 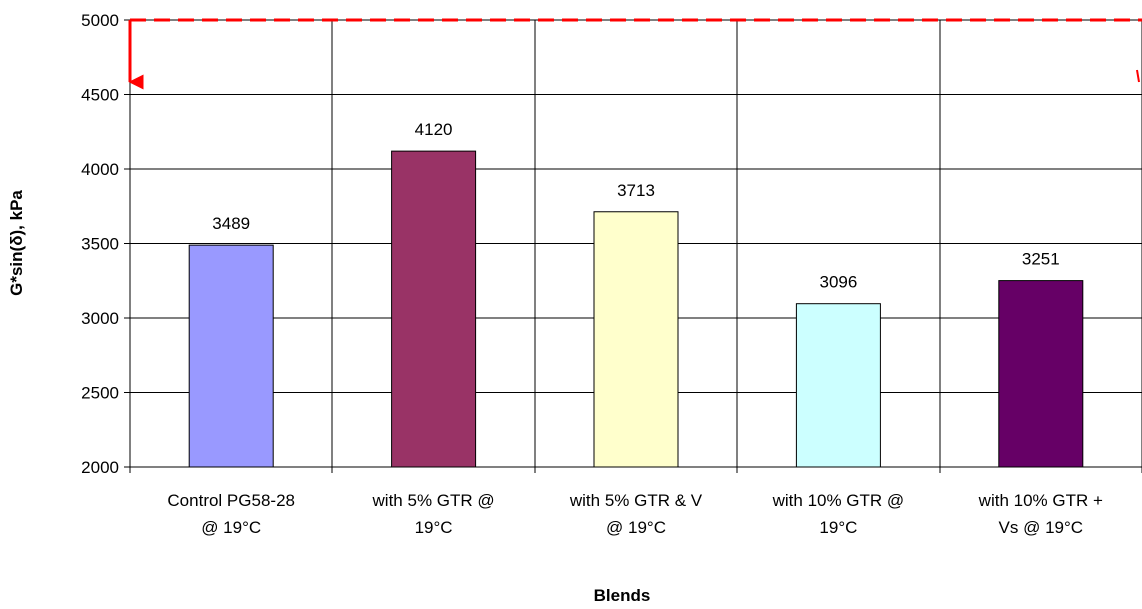 I want to click on y-tick-label: 2500, so click(x=100, y=393).